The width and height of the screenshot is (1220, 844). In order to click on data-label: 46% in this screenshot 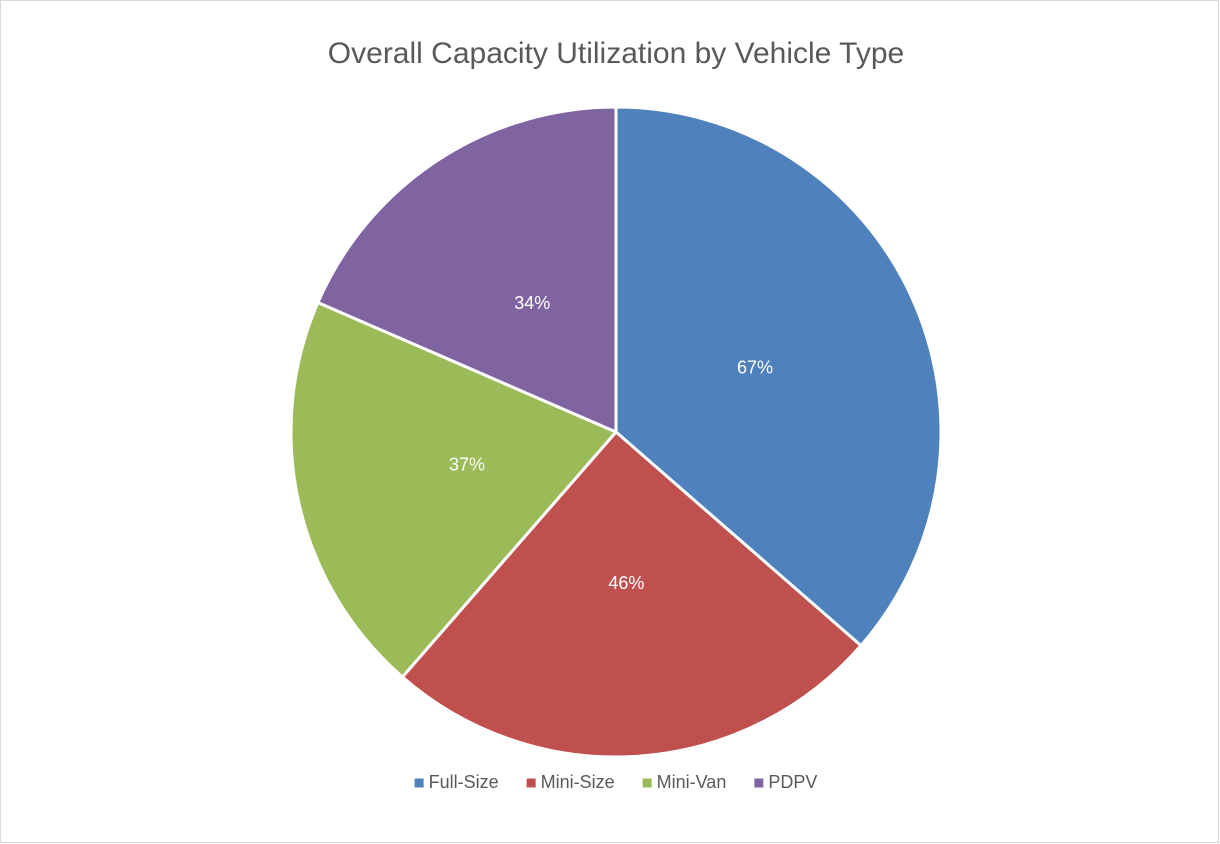, I will do `click(626, 583)`.